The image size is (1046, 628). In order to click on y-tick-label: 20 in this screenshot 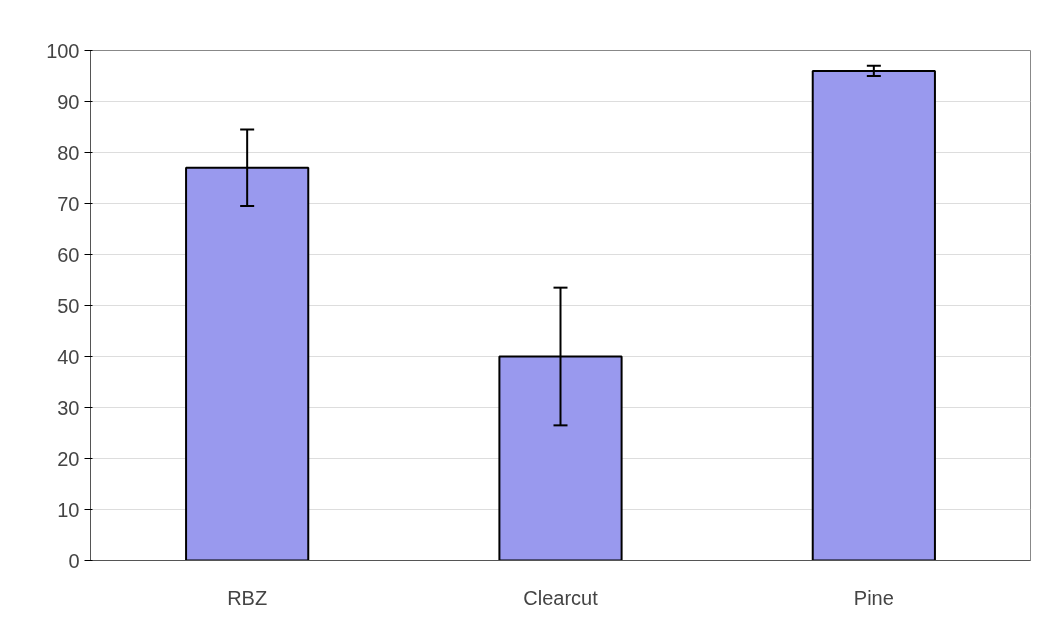, I will do `click(68, 458)`.